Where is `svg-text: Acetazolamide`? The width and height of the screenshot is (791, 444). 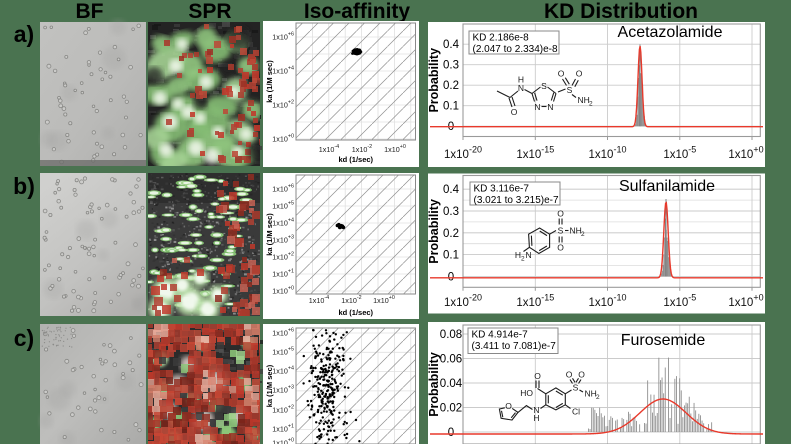
svg-text: Acetazolamide is located at coordinates (670, 32).